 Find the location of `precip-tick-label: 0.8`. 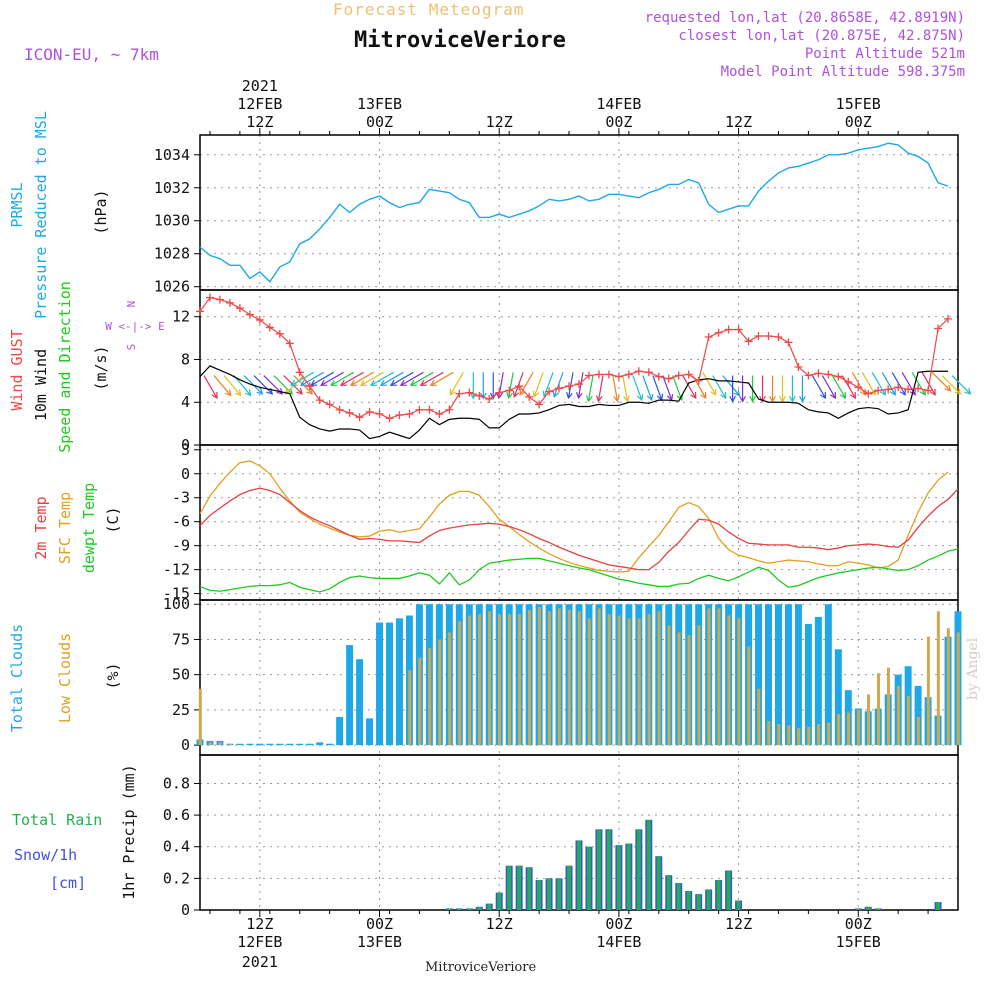

precip-tick-label: 0.8 is located at coordinates (176, 783).